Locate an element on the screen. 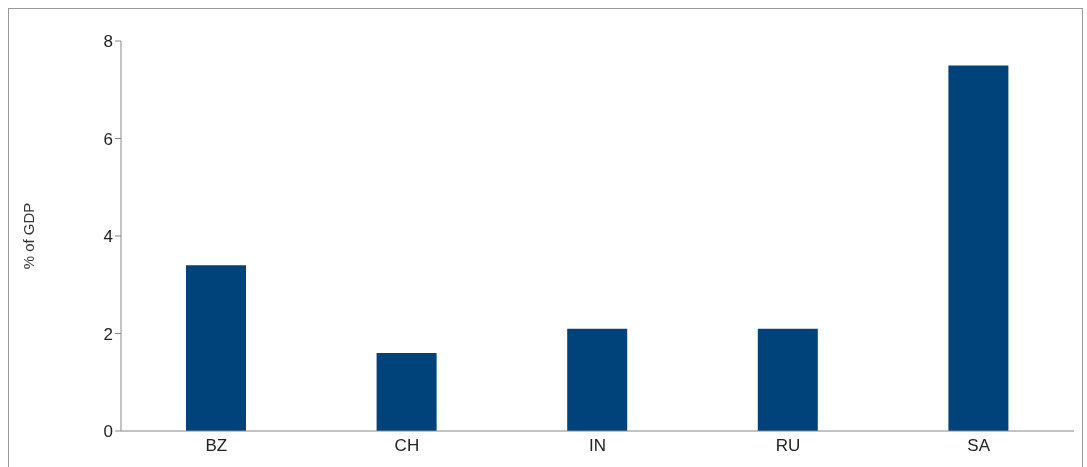 This screenshot has height=467, width=1087. x-tick-label: BZ is located at coordinates (216, 446).